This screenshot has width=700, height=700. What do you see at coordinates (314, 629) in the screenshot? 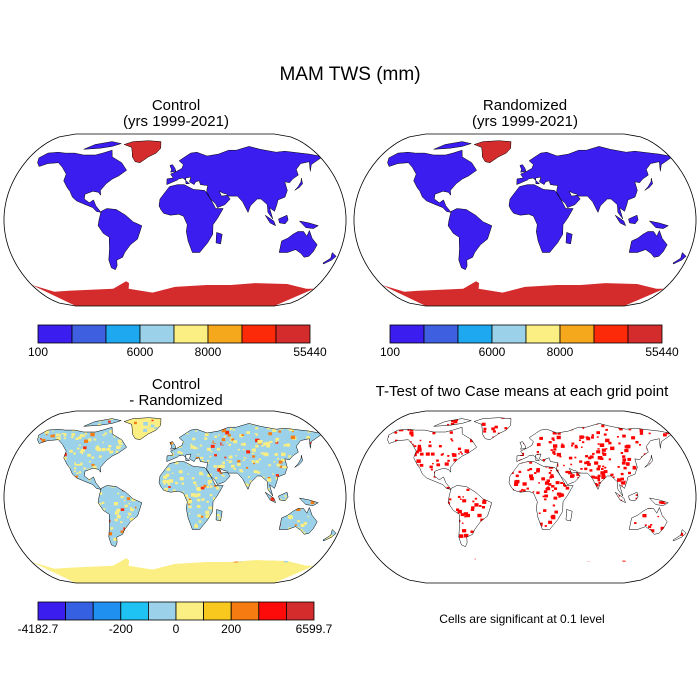
I see `colorbar-label: 6599.7` at bounding box center [314, 629].